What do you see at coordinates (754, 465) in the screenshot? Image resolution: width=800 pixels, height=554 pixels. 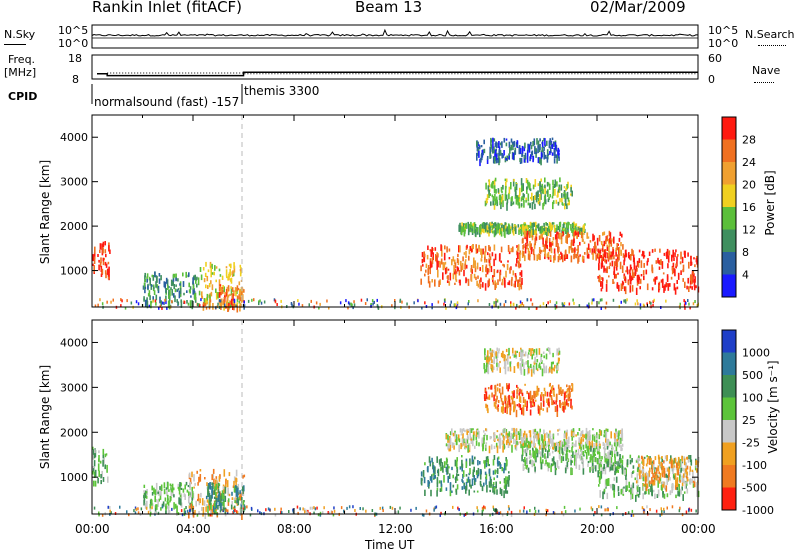 I see `velocity-colorbar-tick-label: -100` at bounding box center [754, 465].